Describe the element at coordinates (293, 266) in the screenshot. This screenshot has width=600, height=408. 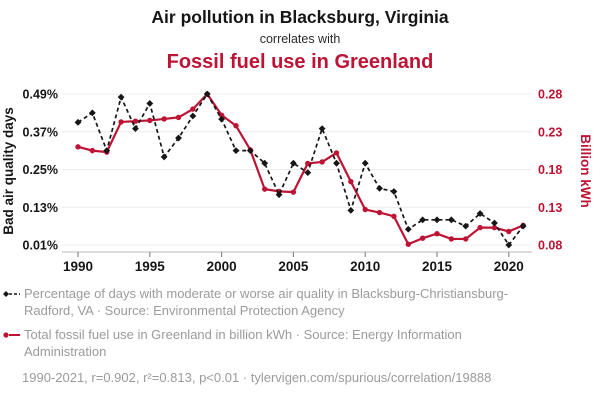
I see `x-axis-tick-label: 2005` at that location.